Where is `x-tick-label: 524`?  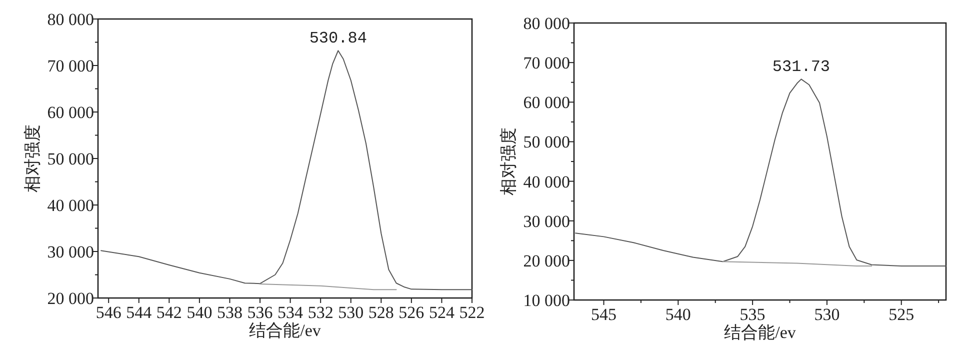
x-tick-label: 524 is located at coordinates (441, 312).